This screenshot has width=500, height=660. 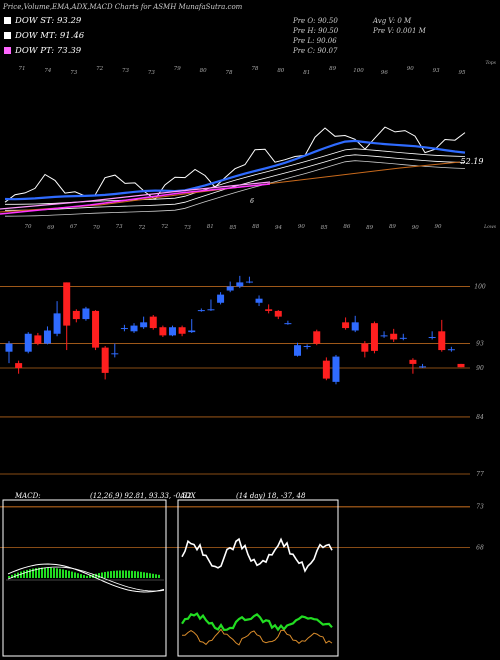 I want to click on avg-volume: Avg V: 0 M, so click(x=392, y=21).